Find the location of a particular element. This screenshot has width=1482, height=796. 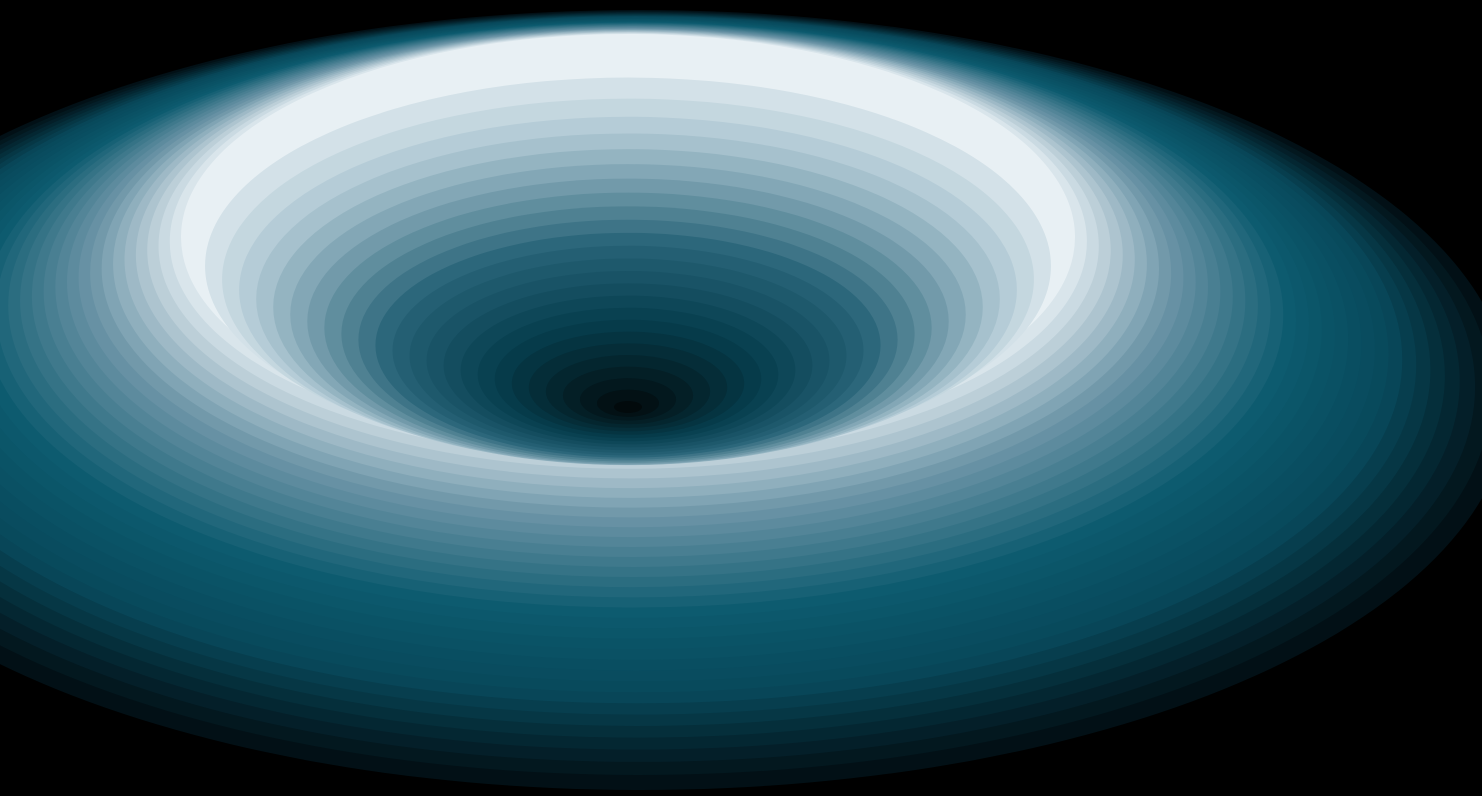

ring is located at coordinates (628, 407).